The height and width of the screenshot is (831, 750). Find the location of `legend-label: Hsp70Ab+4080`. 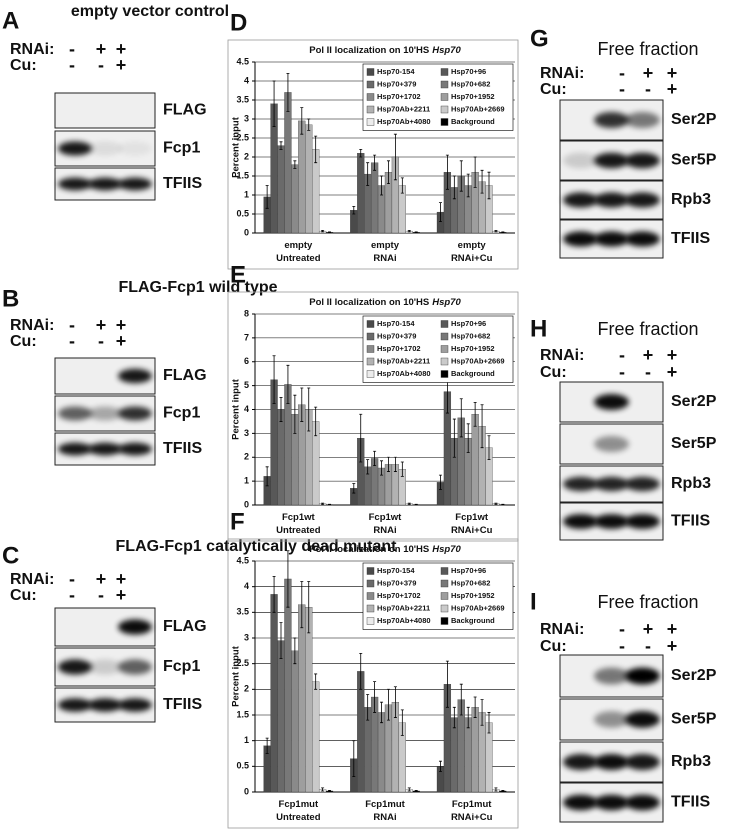

legend-label: Hsp70Ab+4080 is located at coordinates (404, 620).